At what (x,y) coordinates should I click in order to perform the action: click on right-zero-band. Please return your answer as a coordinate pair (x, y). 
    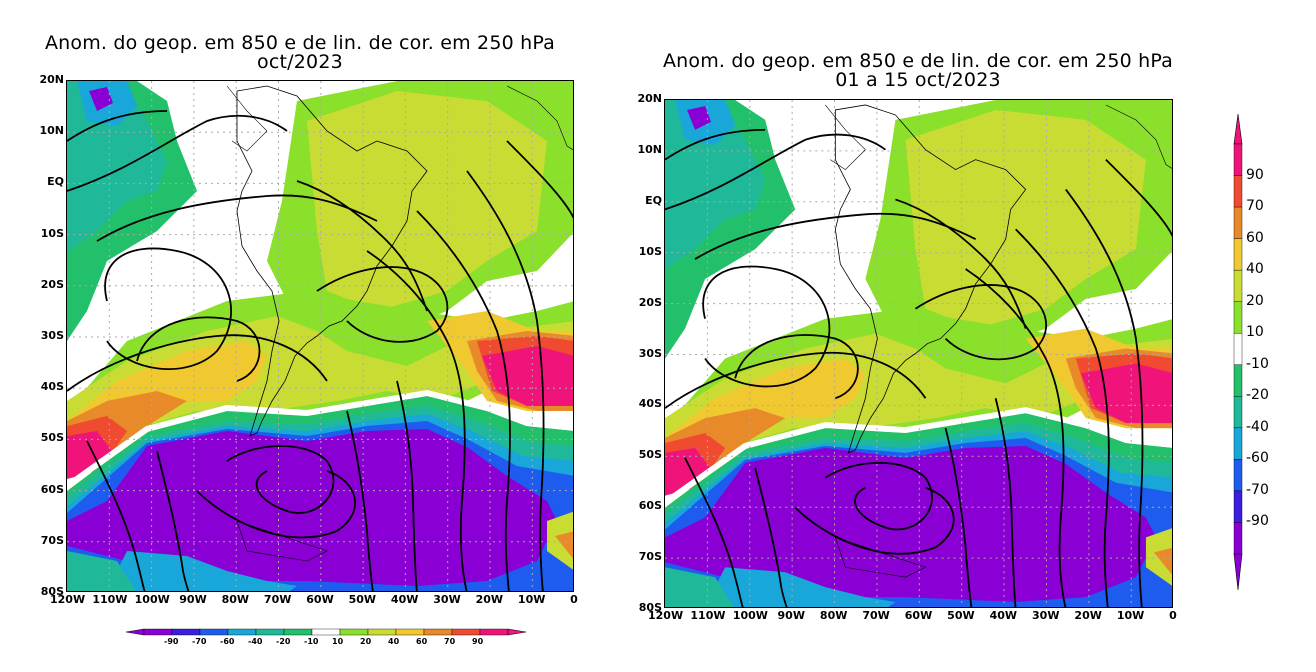
    Looking at the image, I should click on (918, 456).